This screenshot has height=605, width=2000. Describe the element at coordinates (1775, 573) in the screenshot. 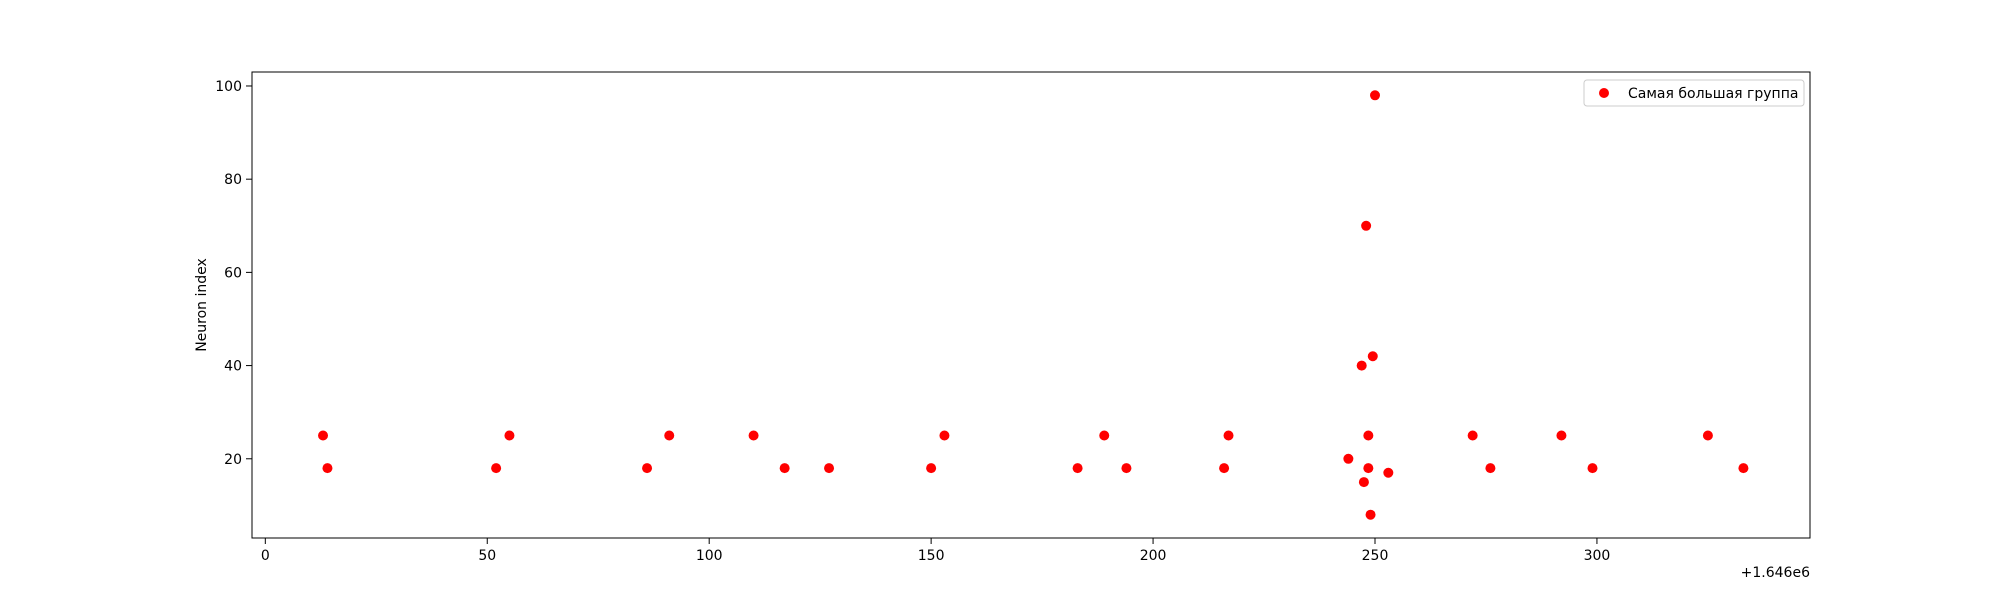

I see `x-axis-offset-label: +1.646e6` at that location.